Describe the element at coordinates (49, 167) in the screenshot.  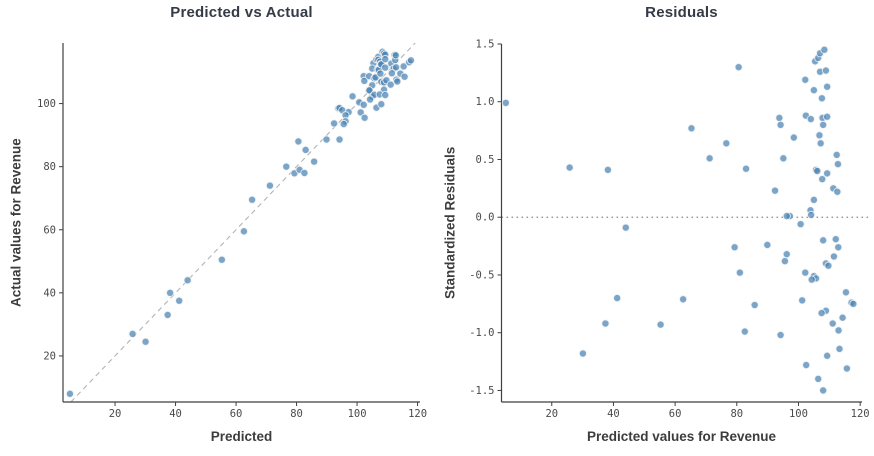
I see `y-axis-tick-label: 80` at that location.